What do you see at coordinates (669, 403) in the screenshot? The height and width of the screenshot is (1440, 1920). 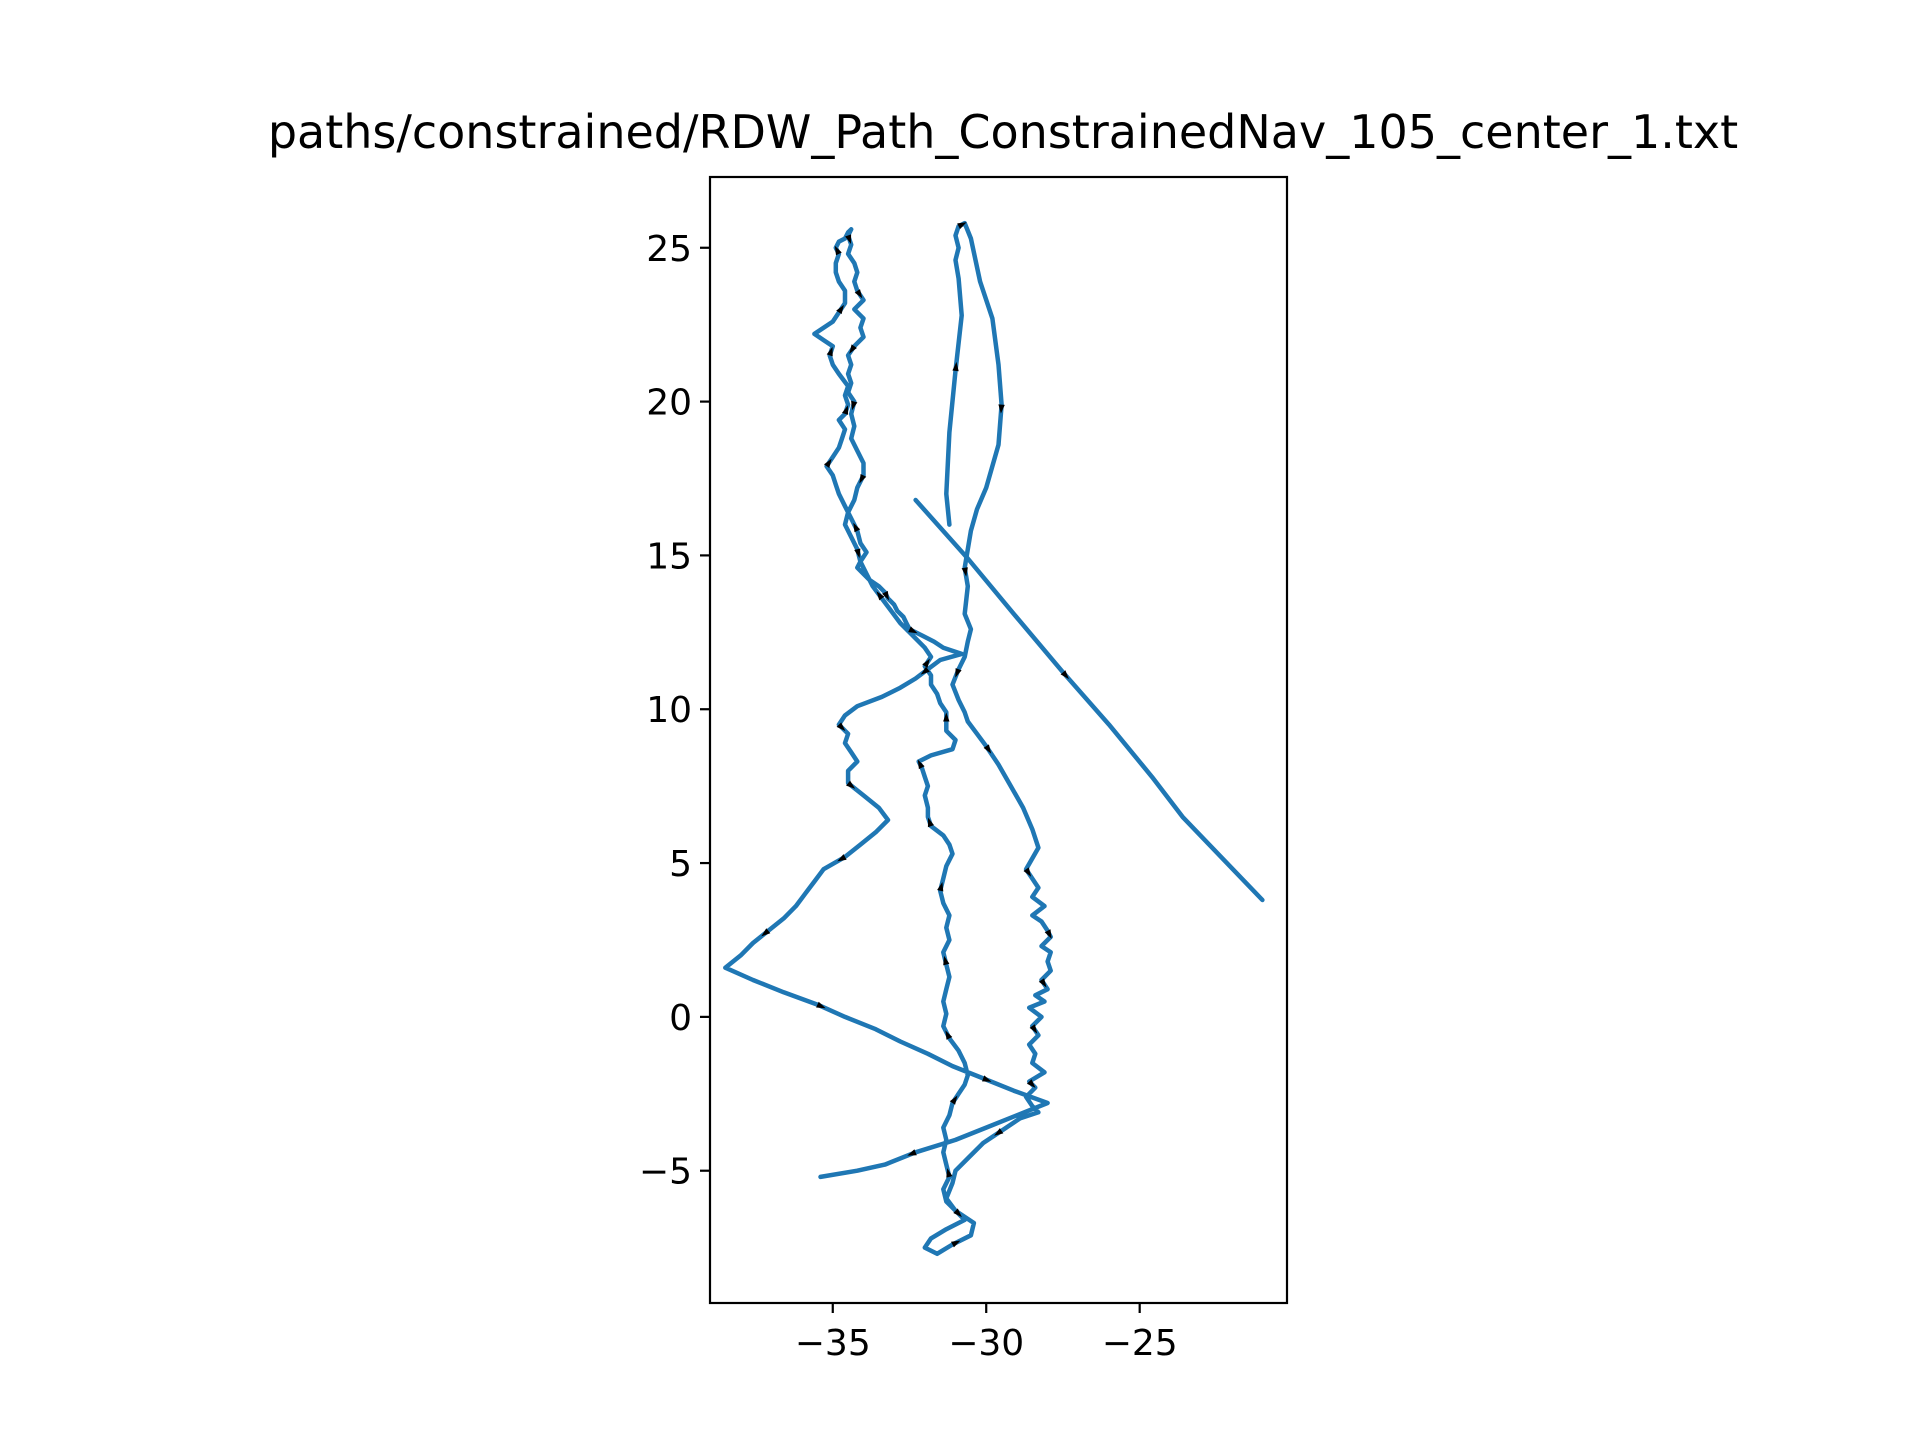 I see `y-tick-label: 20` at bounding box center [669, 403].